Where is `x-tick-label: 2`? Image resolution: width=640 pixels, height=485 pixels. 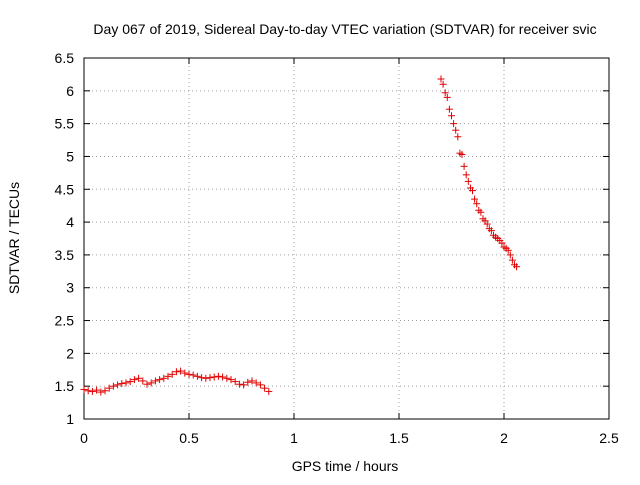
x-tick-label: 2 is located at coordinates (504, 438).